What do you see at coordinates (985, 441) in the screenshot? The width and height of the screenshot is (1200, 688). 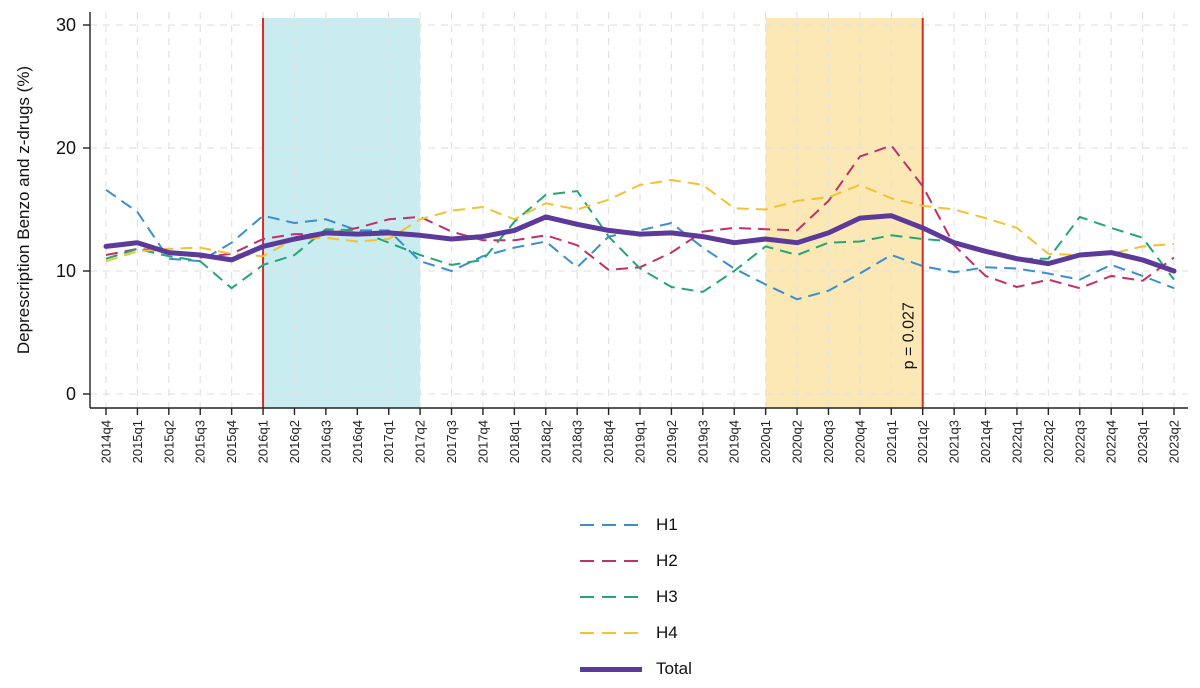 I see `x-tick-label: 2021q4` at bounding box center [985, 441].